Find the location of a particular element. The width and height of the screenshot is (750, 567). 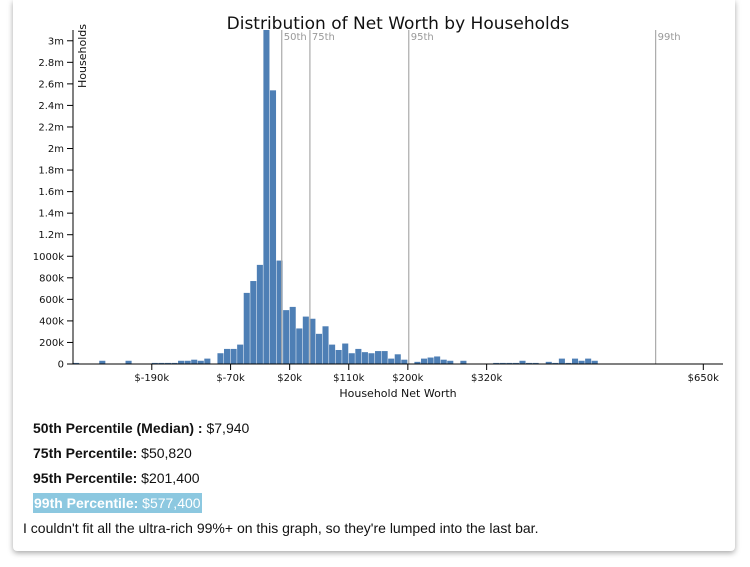

y-tick-label: 400k is located at coordinates (51, 321).